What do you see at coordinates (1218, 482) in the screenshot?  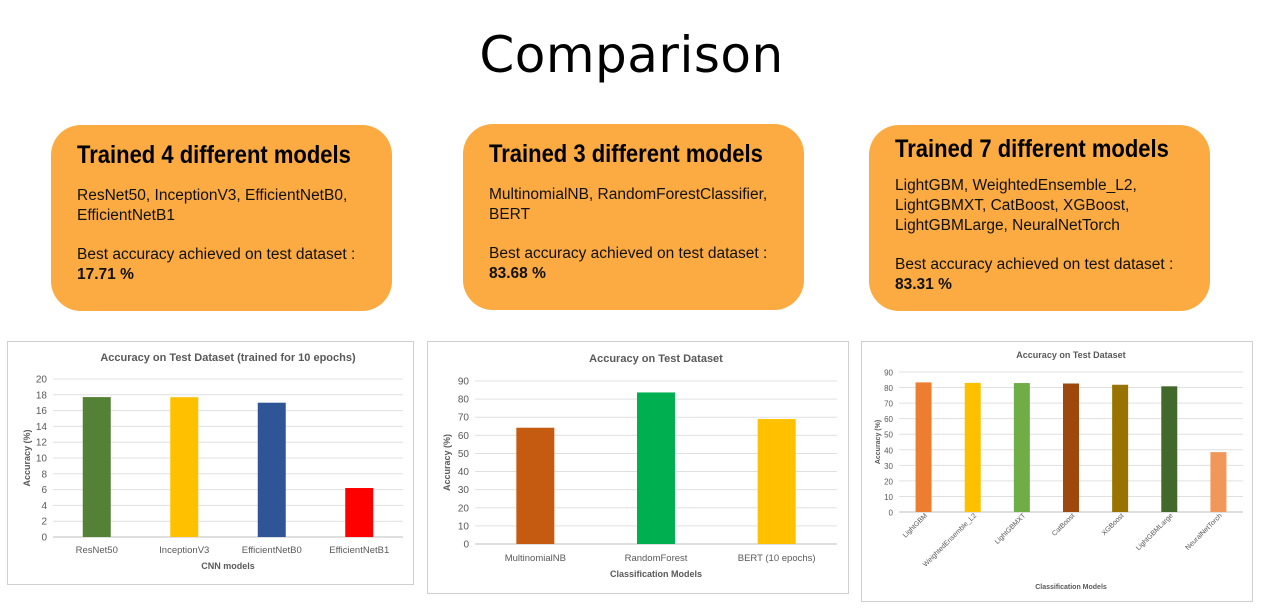 I see `bar-neuralnettorch` at bounding box center [1218, 482].